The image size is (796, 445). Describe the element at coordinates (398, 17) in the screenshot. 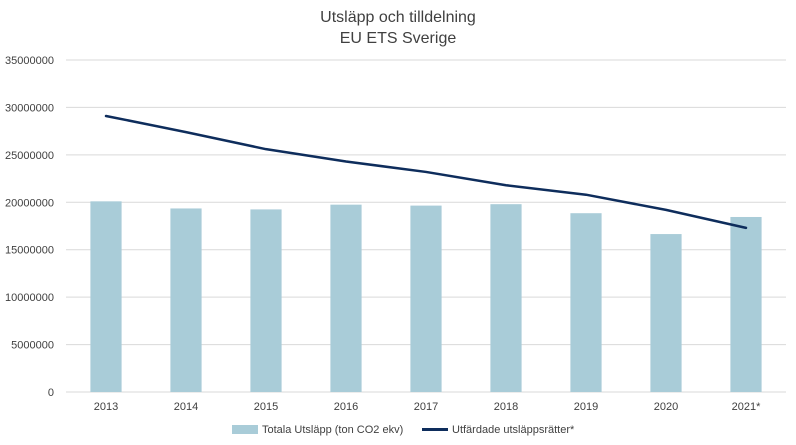

I see `chart-title: Utsläpp och tilldelning` at that location.